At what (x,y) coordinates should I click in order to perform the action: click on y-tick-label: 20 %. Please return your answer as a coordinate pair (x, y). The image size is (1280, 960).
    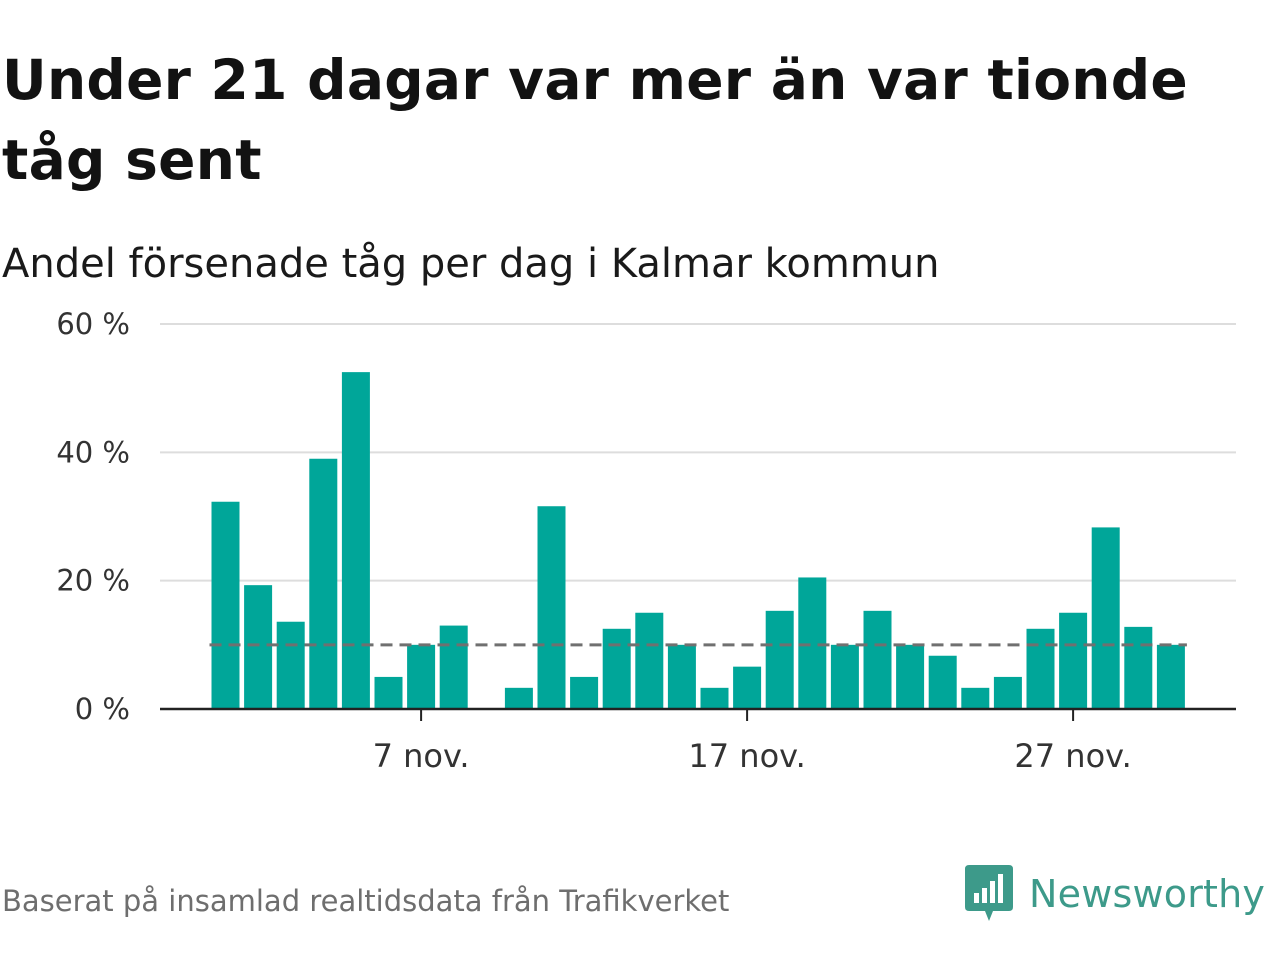
    Looking at the image, I should click on (93, 581).